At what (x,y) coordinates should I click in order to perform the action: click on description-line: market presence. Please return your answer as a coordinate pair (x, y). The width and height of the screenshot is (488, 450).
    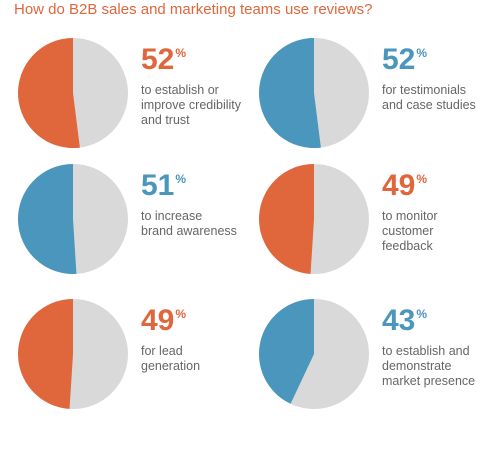
    Looking at the image, I should click on (429, 381).